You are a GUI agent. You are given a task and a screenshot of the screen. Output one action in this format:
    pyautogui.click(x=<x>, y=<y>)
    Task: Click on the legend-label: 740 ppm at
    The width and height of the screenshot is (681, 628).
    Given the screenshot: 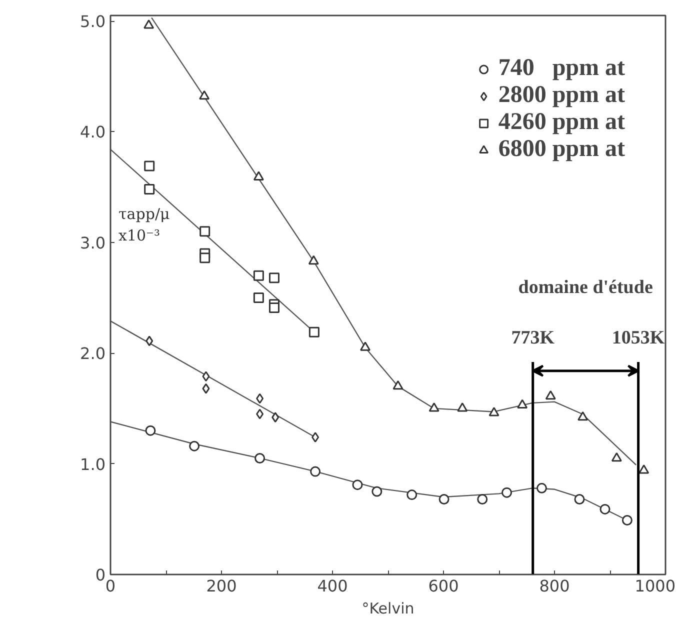 What is the action you would take?
    pyautogui.click(x=561, y=68)
    